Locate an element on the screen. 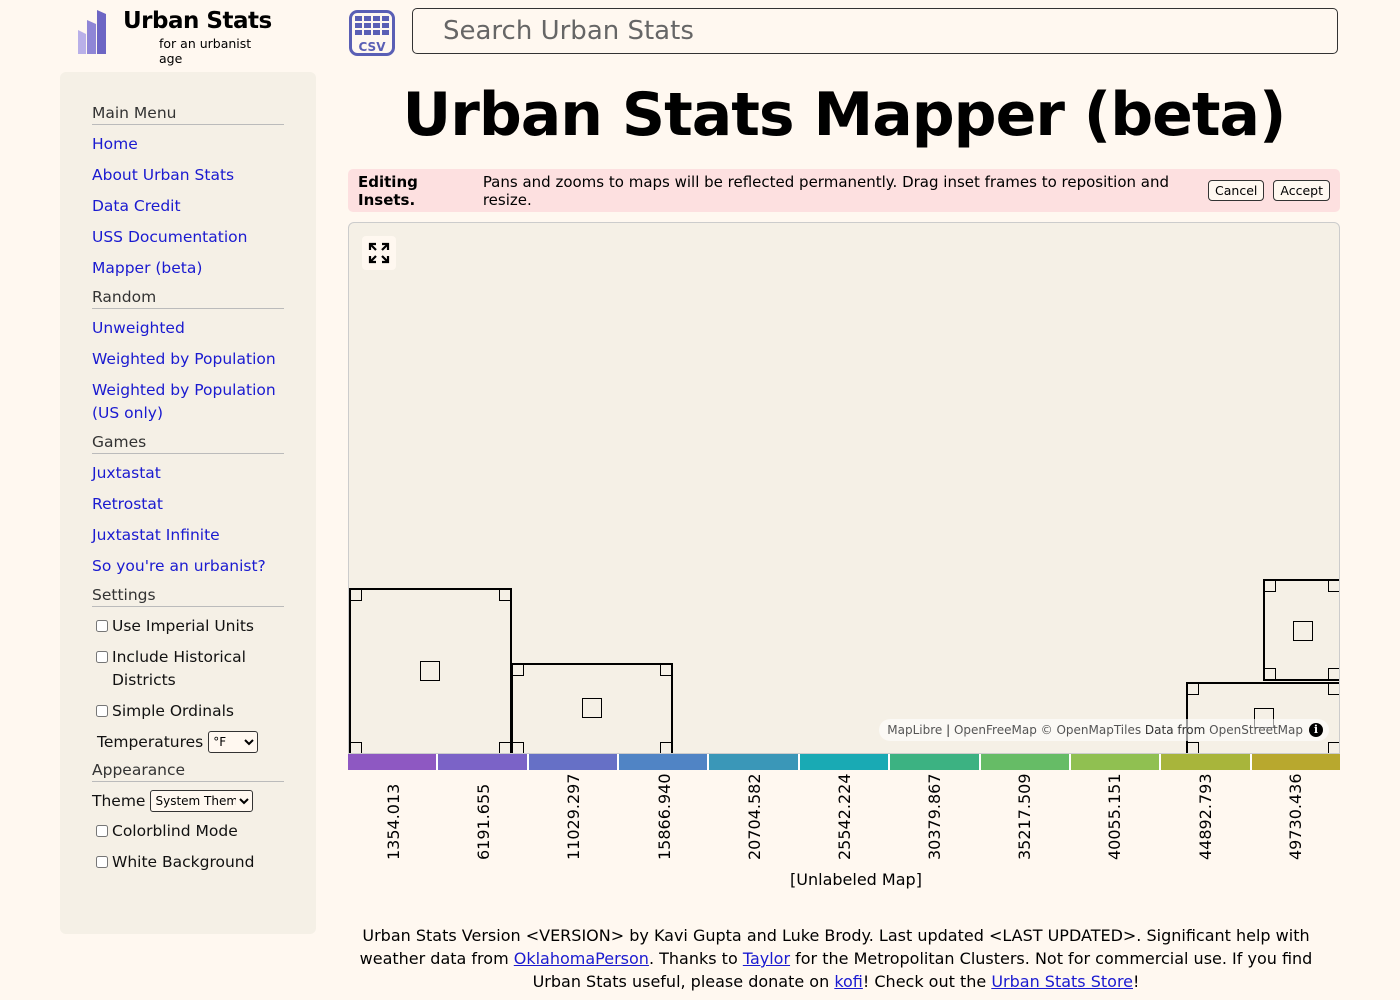 The image size is (1400, 1000). accept-button: Accept is located at coordinates (1301, 190).